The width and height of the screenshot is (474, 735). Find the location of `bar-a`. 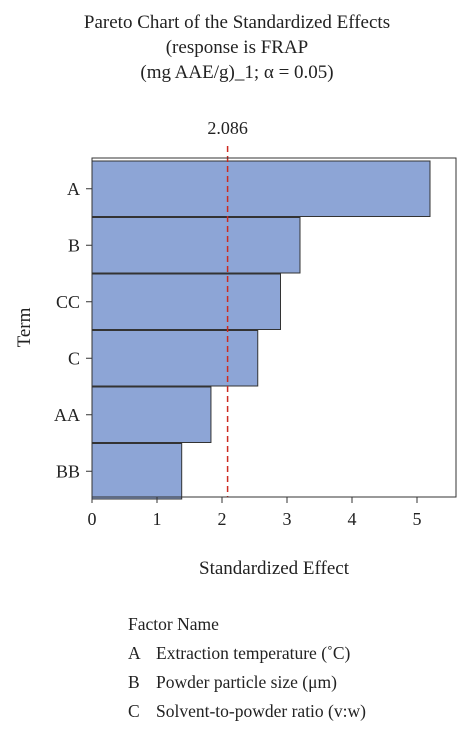

bar-a is located at coordinates (261, 188).